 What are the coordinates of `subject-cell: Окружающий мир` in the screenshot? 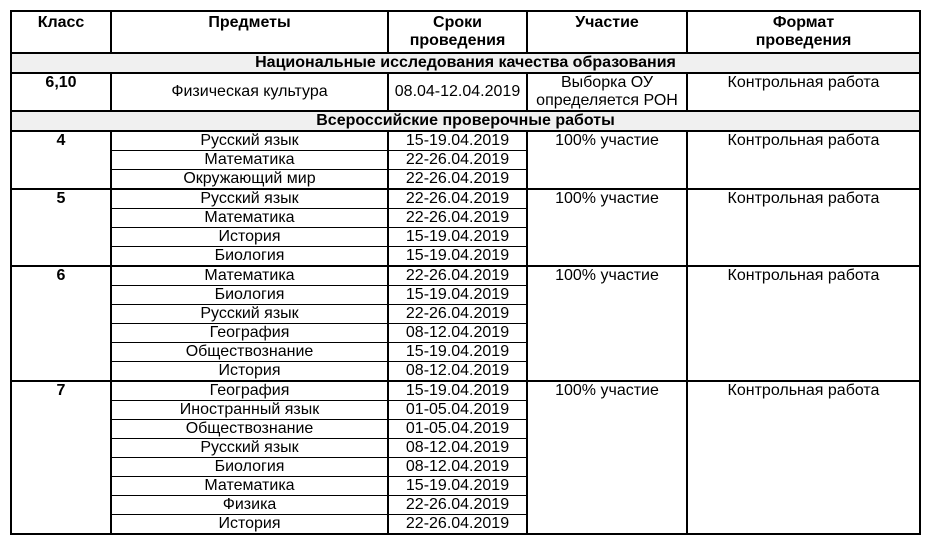 It's located at (249, 179).